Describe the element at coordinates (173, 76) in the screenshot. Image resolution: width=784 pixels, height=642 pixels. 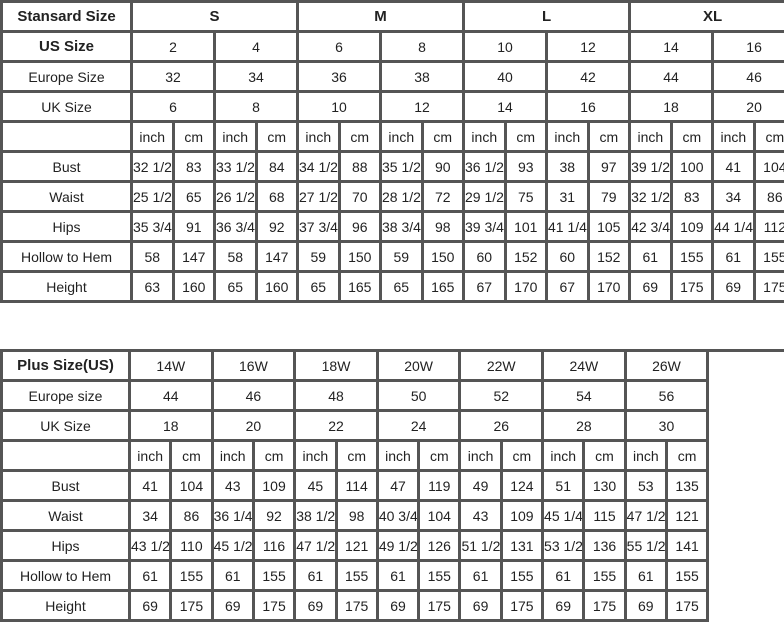
I see `europe-size-value: 32` at that location.